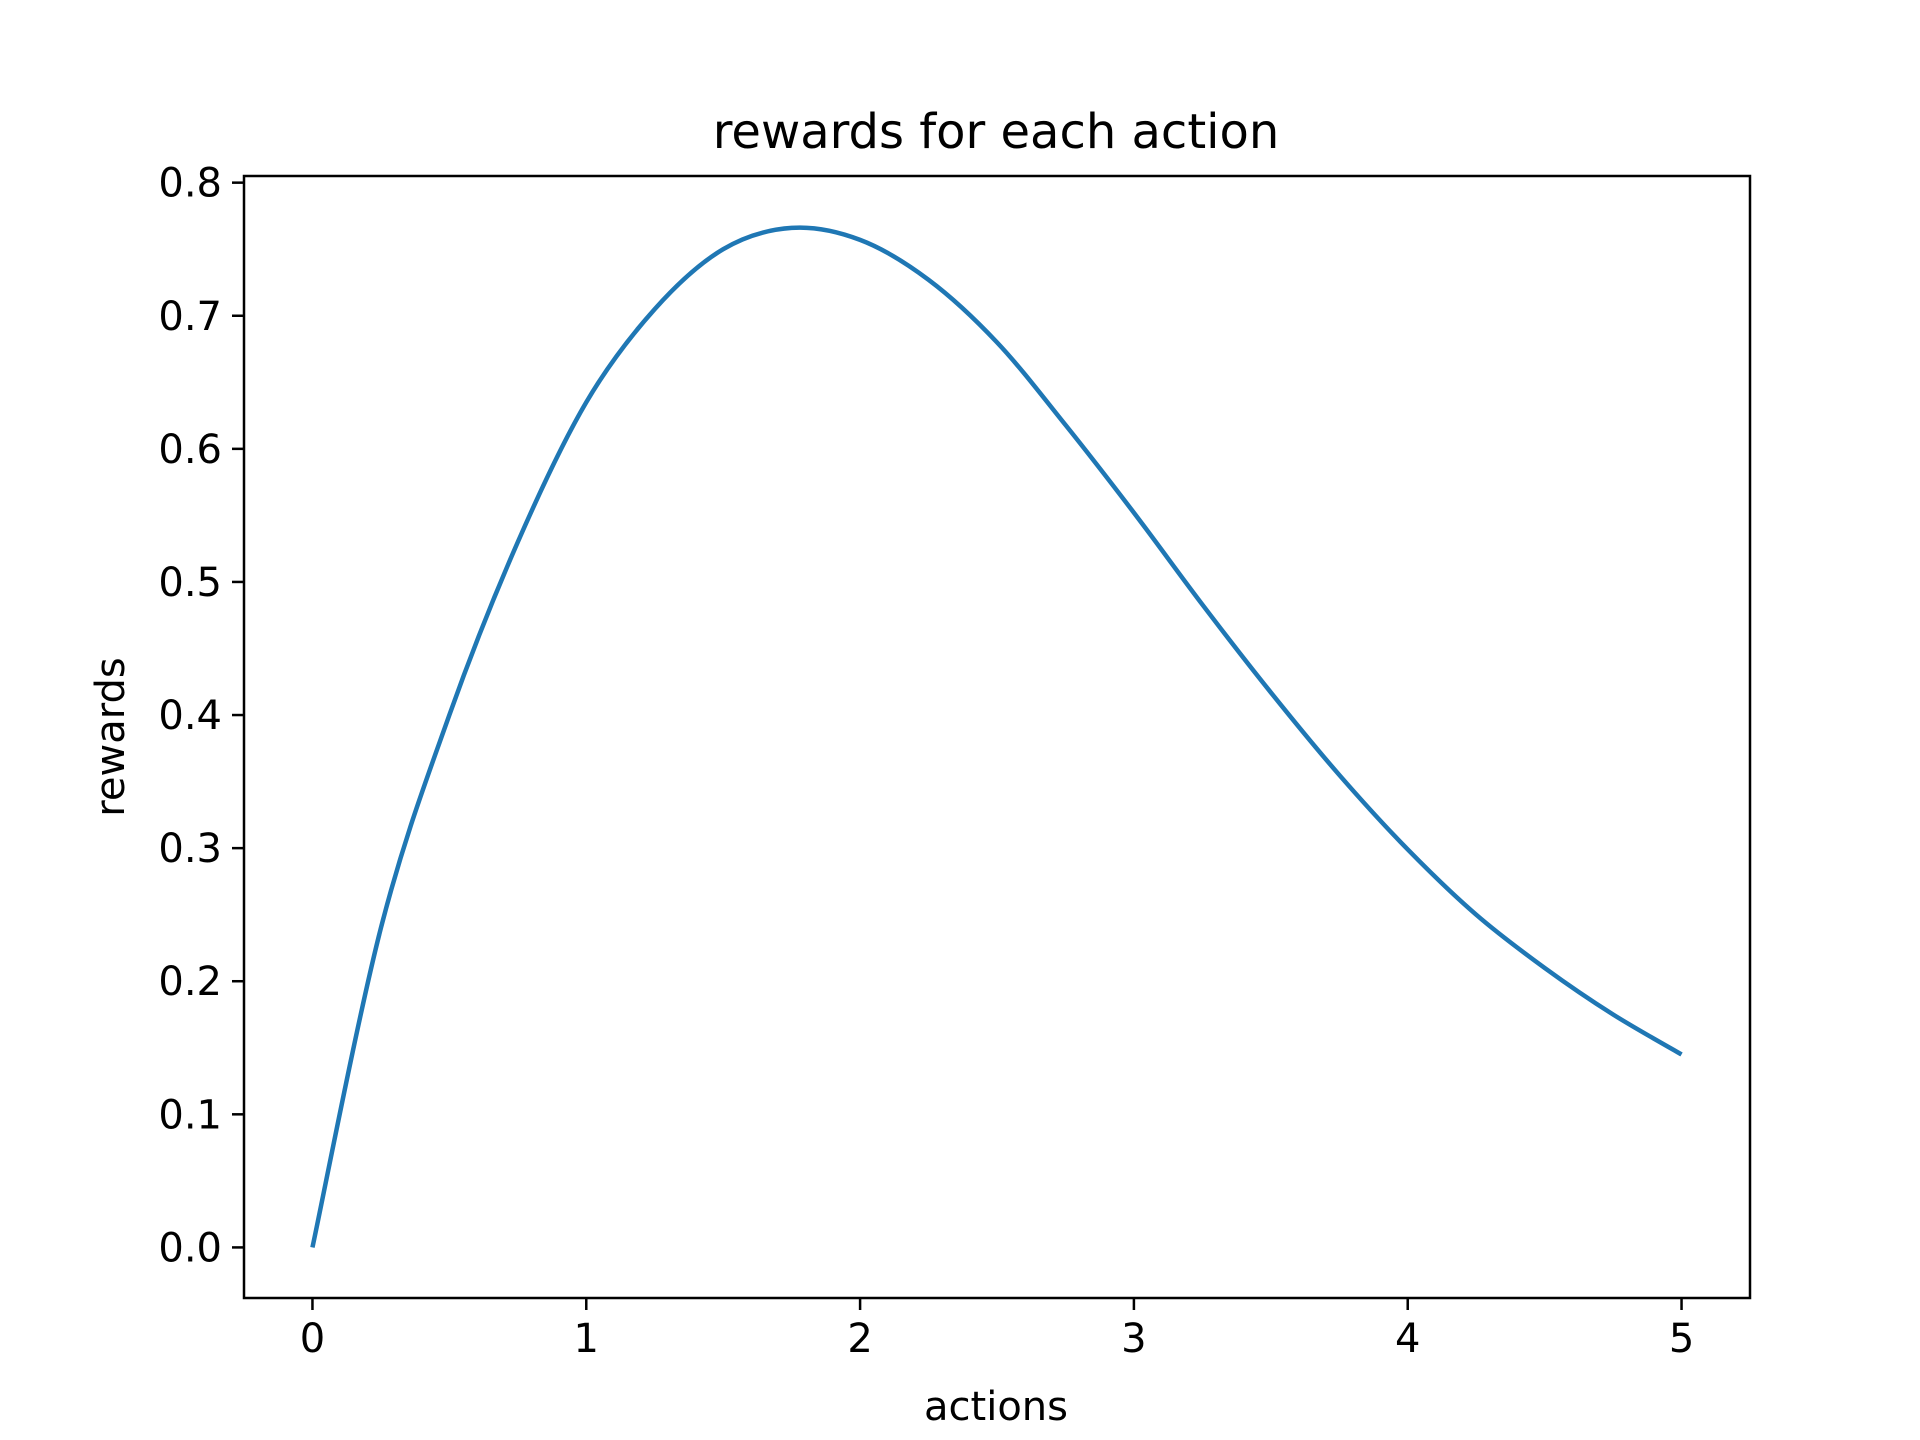 The height and width of the screenshot is (1440, 1920). What do you see at coordinates (190, 1248) in the screenshot?
I see `y-tick-label: 0.0` at bounding box center [190, 1248].